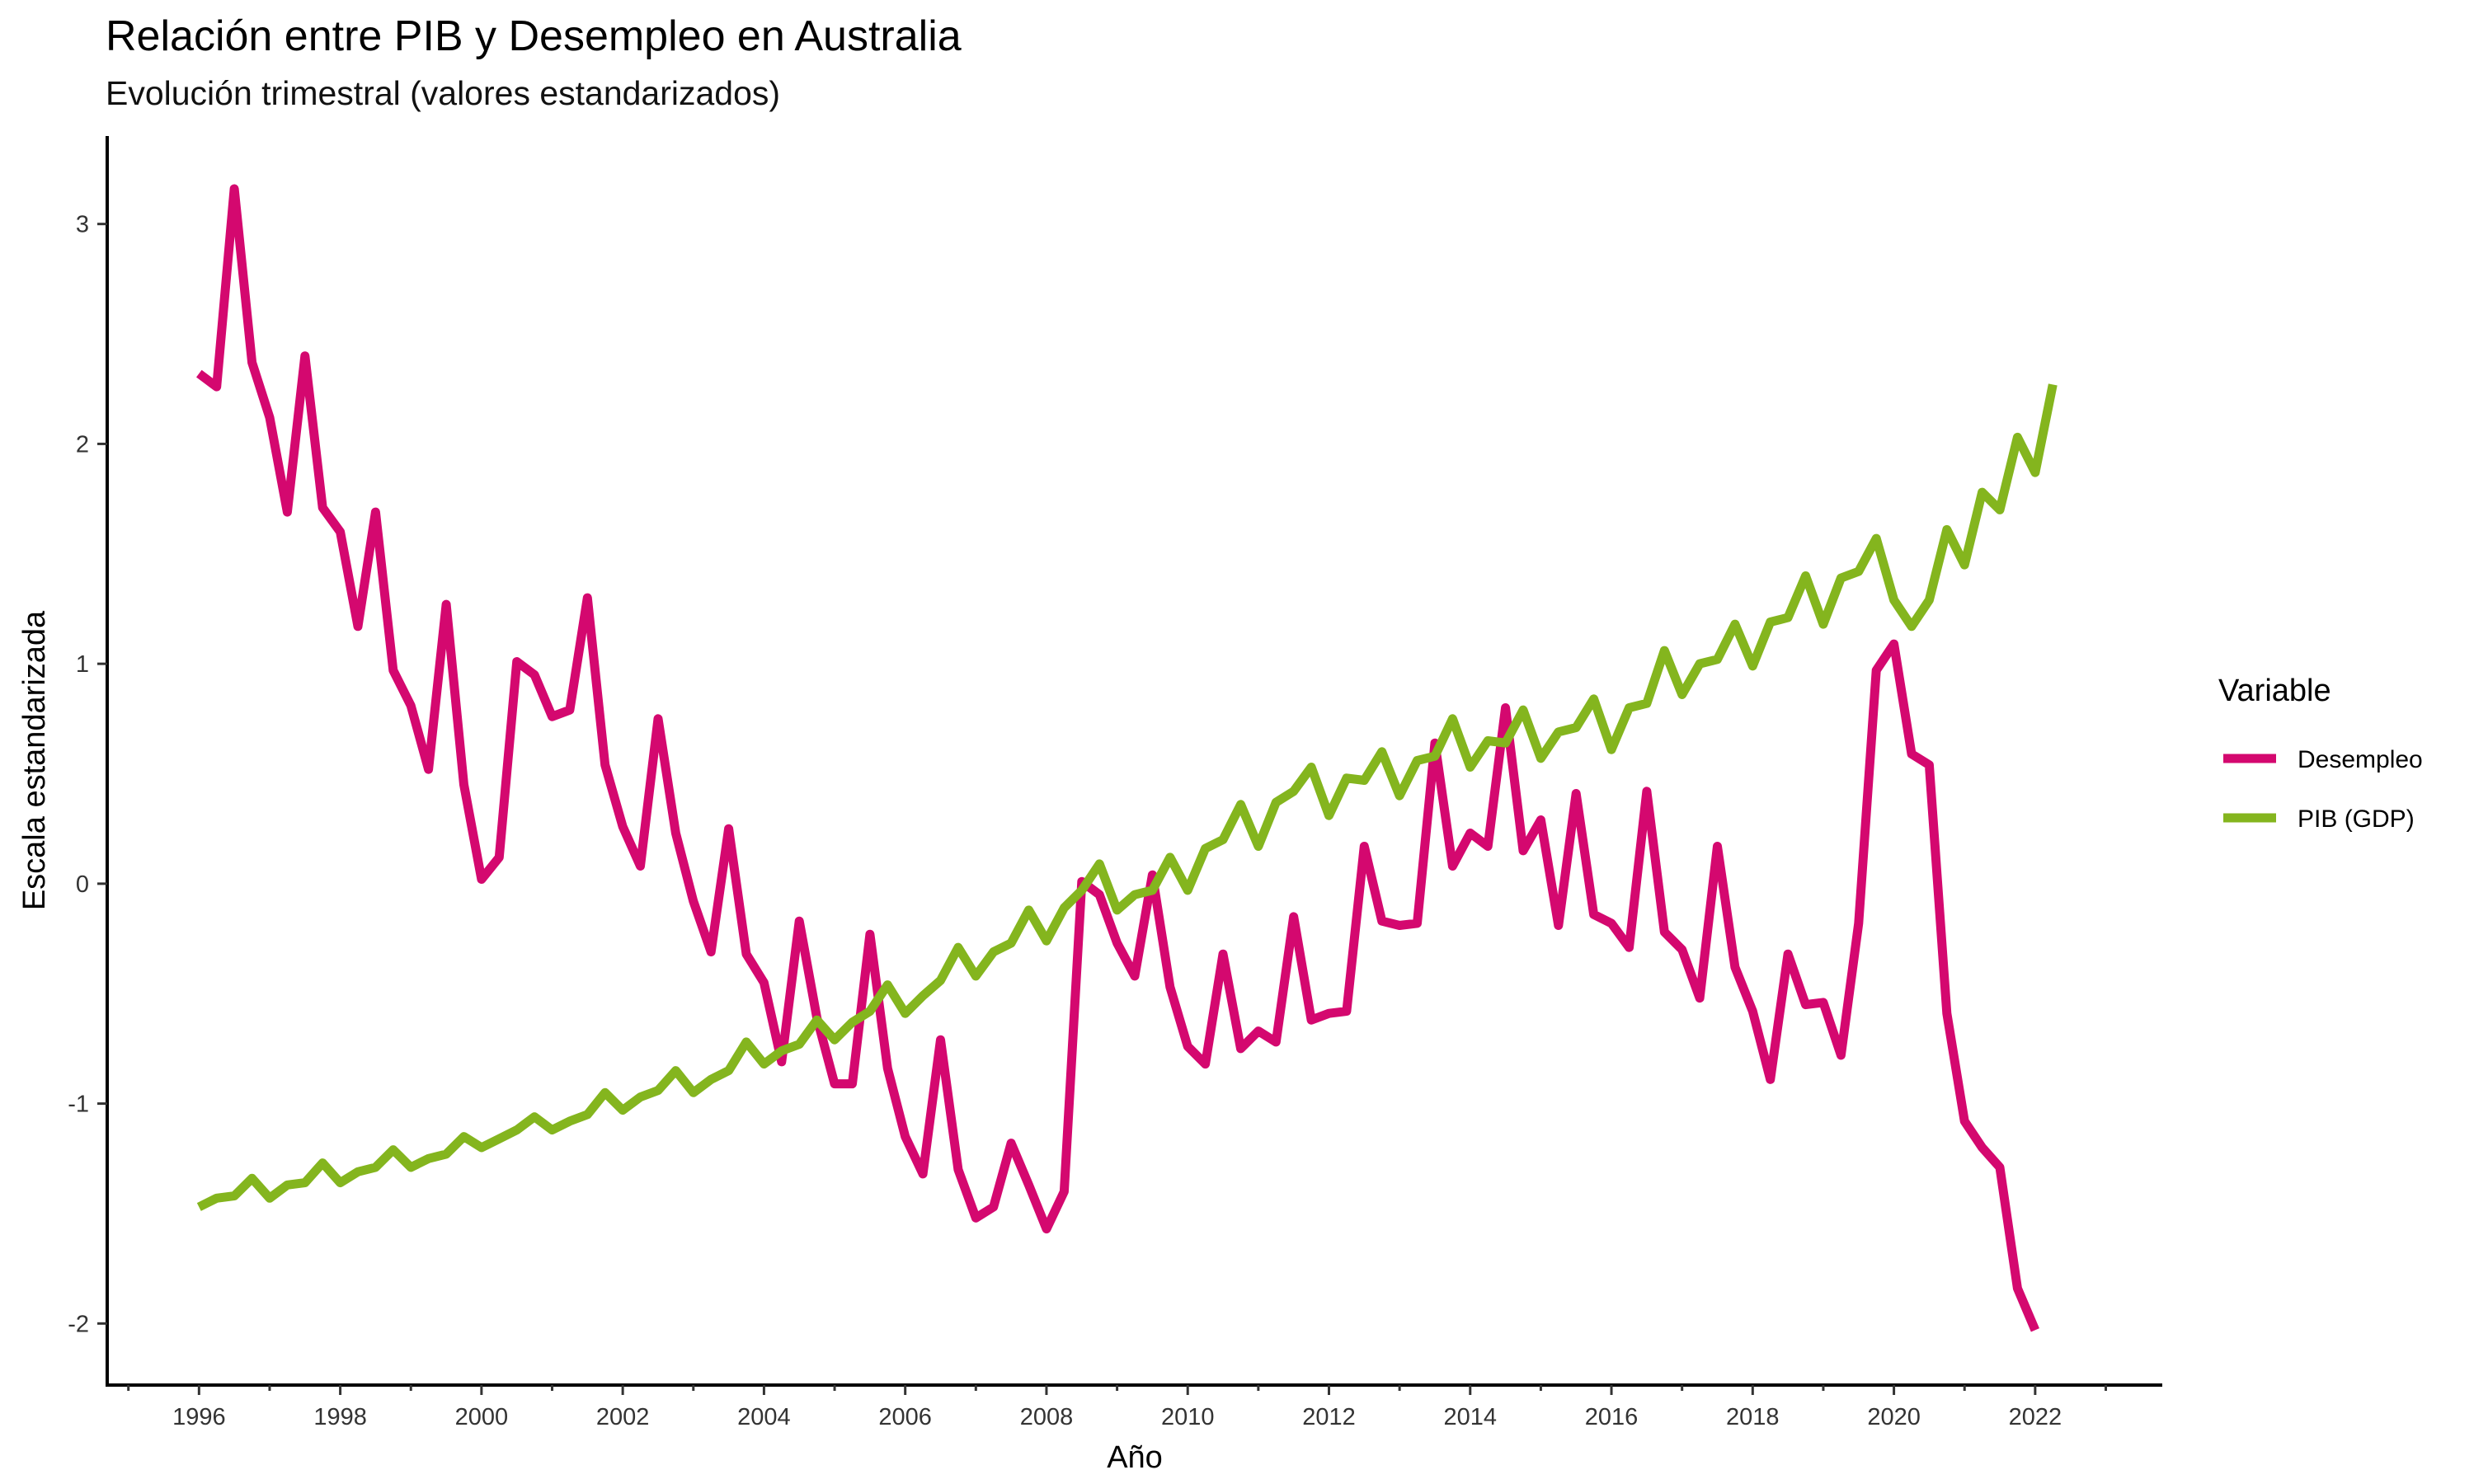 This screenshot has width=2474, height=1484. What do you see at coordinates (2274, 691) in the screenshot?
I see `legend-title: Variable` at bounding box center [2274, 691].